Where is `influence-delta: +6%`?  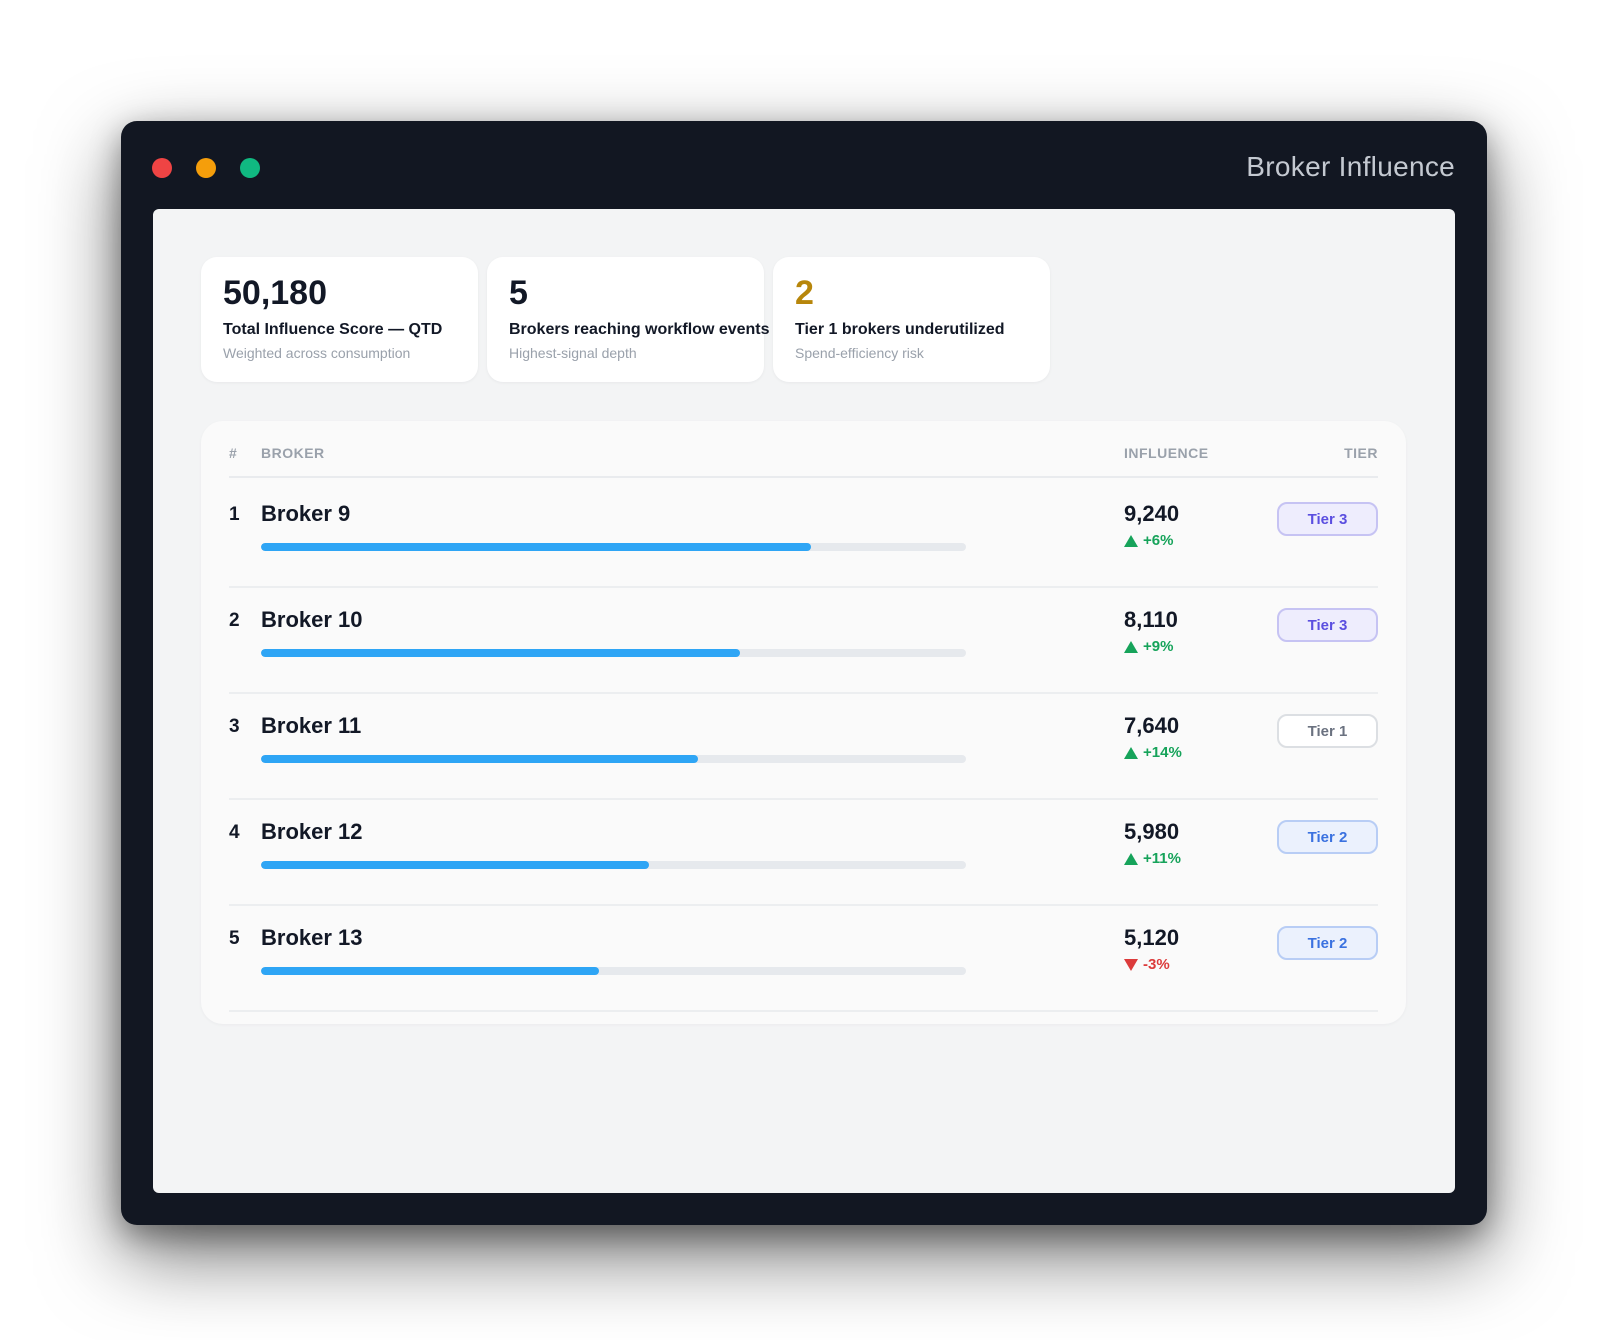
influence-delta: +6% is located at coordinates (1148, 540).